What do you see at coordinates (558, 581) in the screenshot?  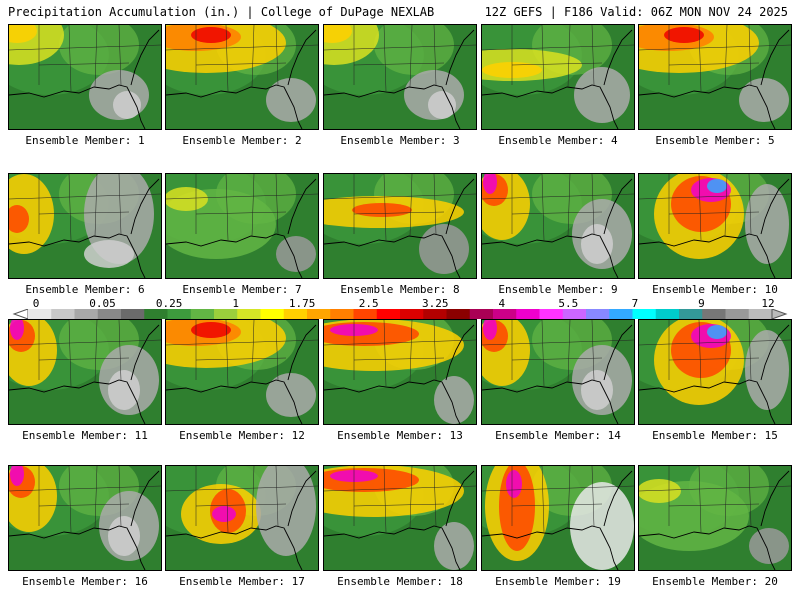 I see `member-label: Ensemble Member: 19` at bounding box center [558, 581].